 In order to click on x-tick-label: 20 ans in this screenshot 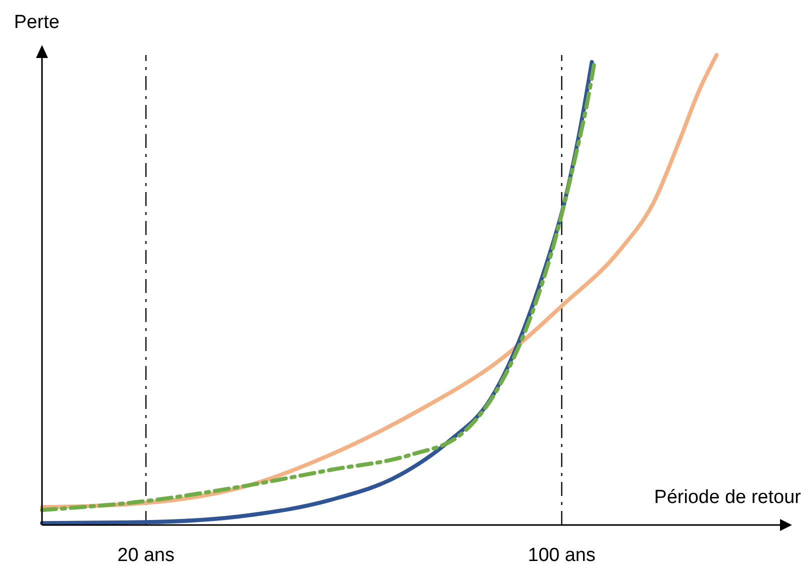, I will do `click(145, 555)`.